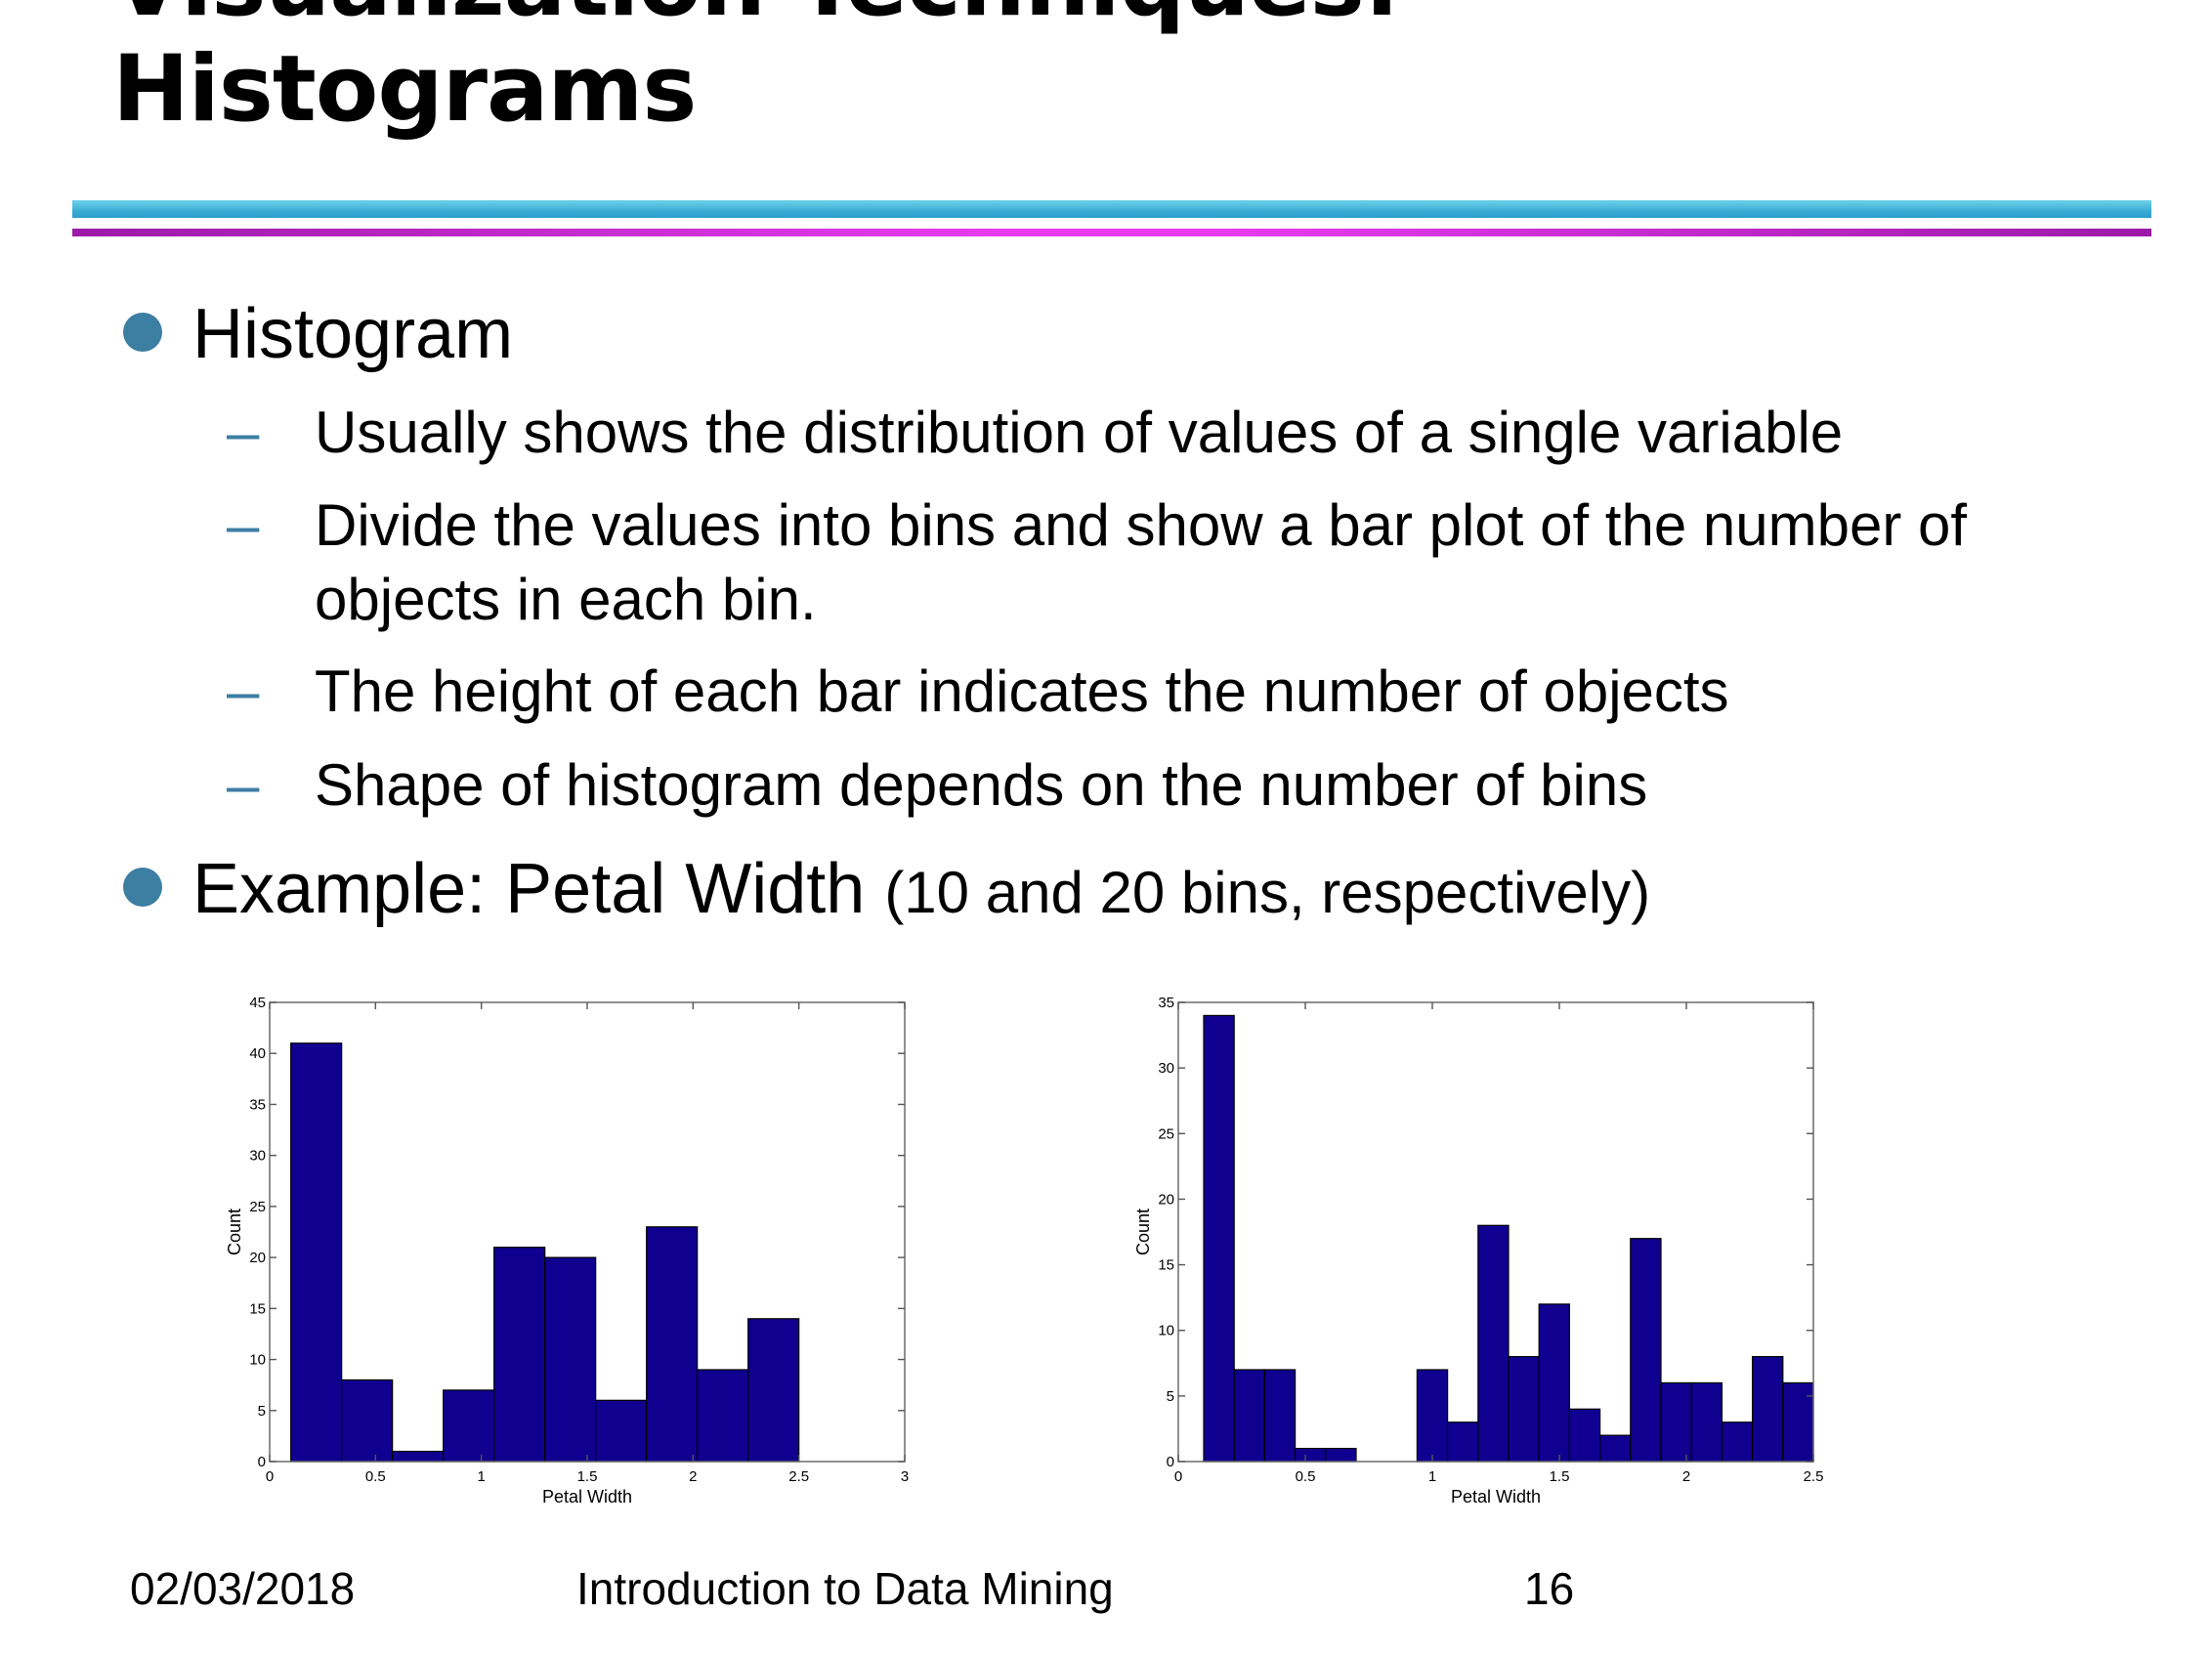  I want to click on footer-date: 02/03/2018, so click(243, 1588).